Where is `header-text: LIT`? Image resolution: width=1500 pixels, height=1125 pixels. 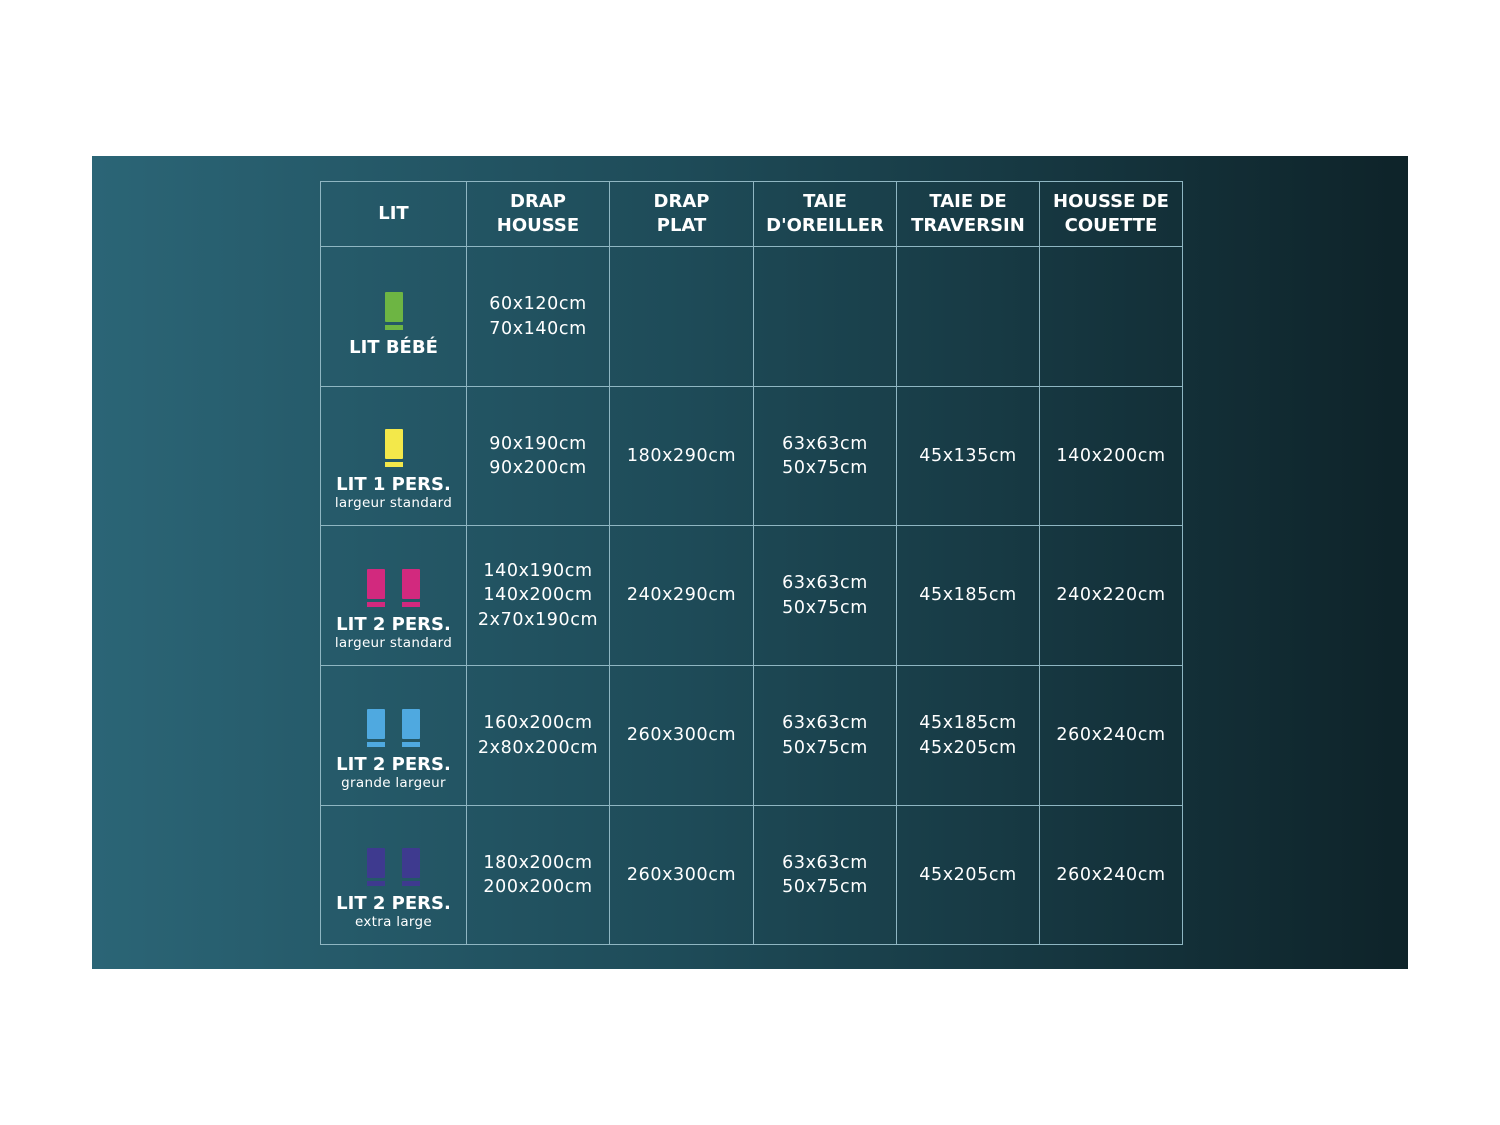
header-text: LIT is located at coordinates (393, 213).